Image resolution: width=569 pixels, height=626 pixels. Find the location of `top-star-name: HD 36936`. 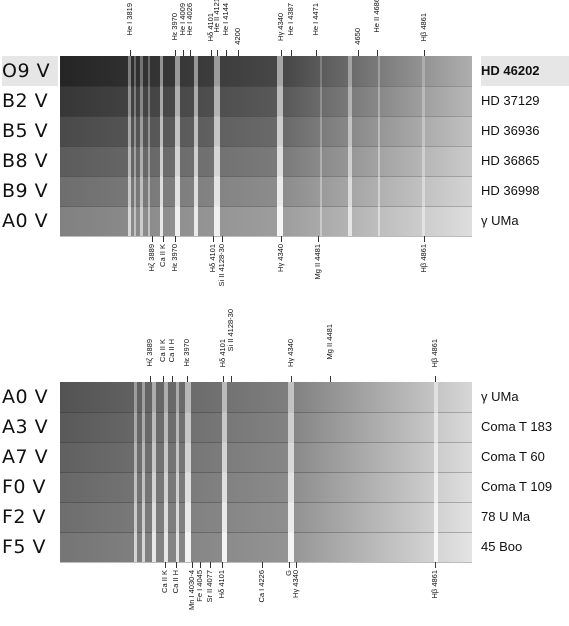

top-star-name: HD 36936 is located at coordinates (510, 130).